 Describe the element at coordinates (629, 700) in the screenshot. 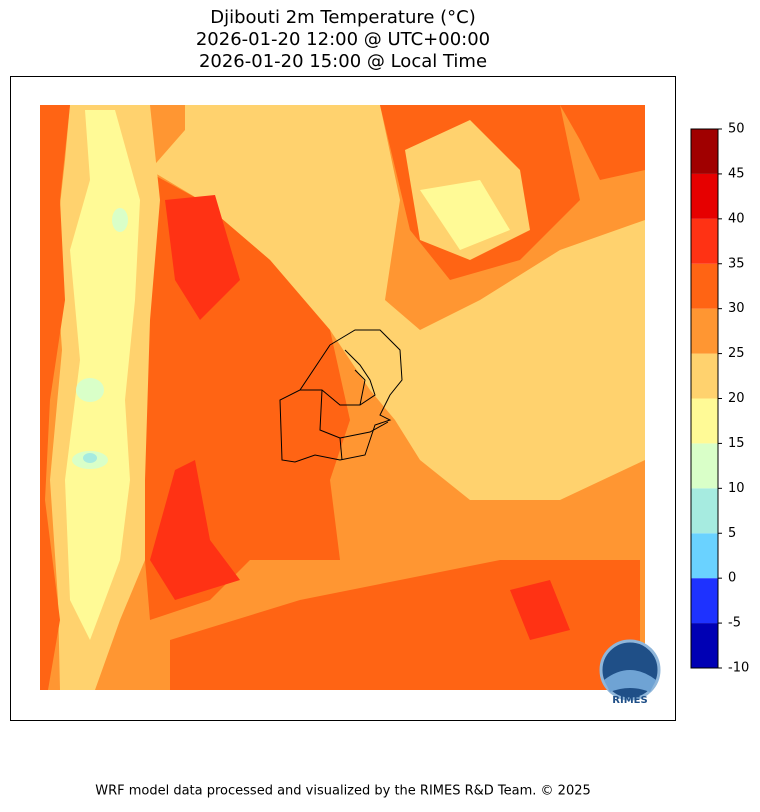

I see `logo-text: RIMES` at that location.